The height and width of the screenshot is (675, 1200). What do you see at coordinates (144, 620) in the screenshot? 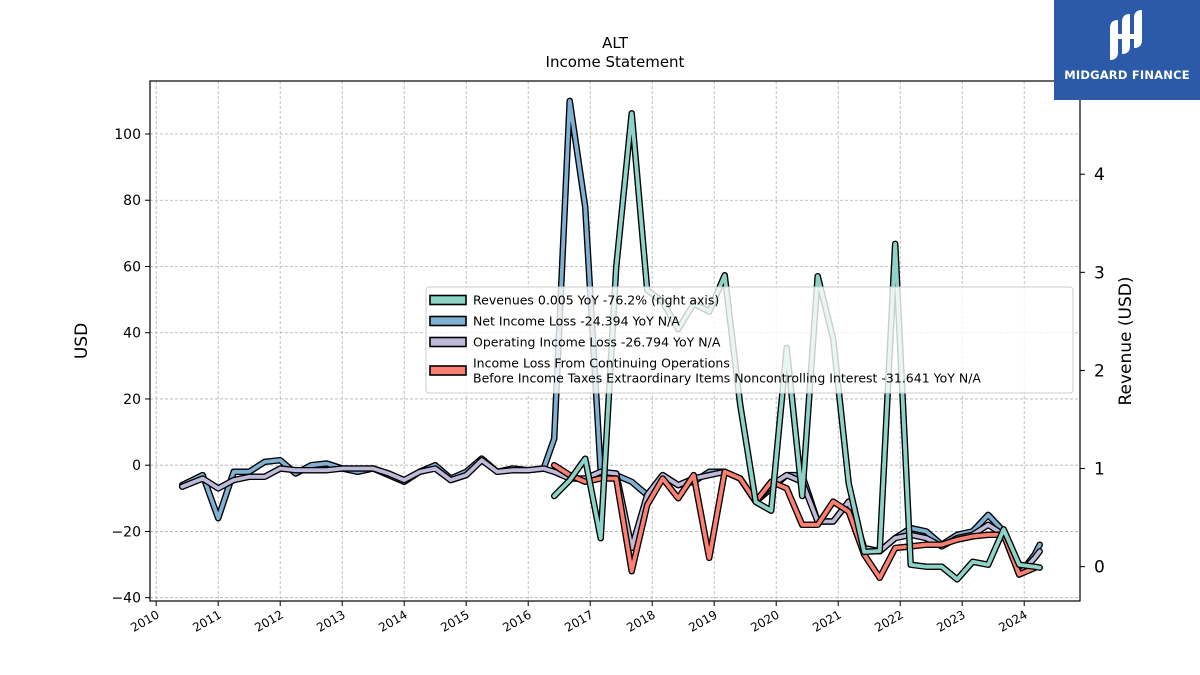
I see `x-tick-label: 2010` at bounding box center [144, 620].